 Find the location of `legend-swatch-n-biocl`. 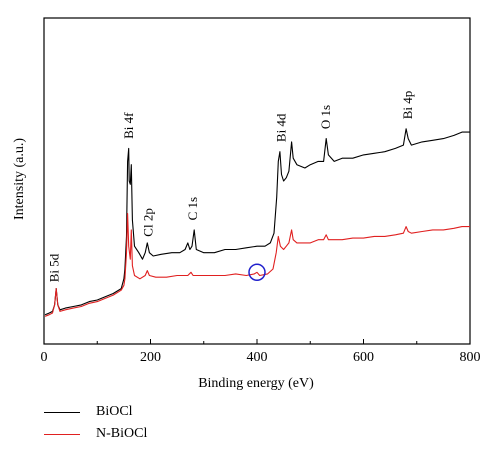

legend-swatch-n-biocl is located at coordinates (62, 434).